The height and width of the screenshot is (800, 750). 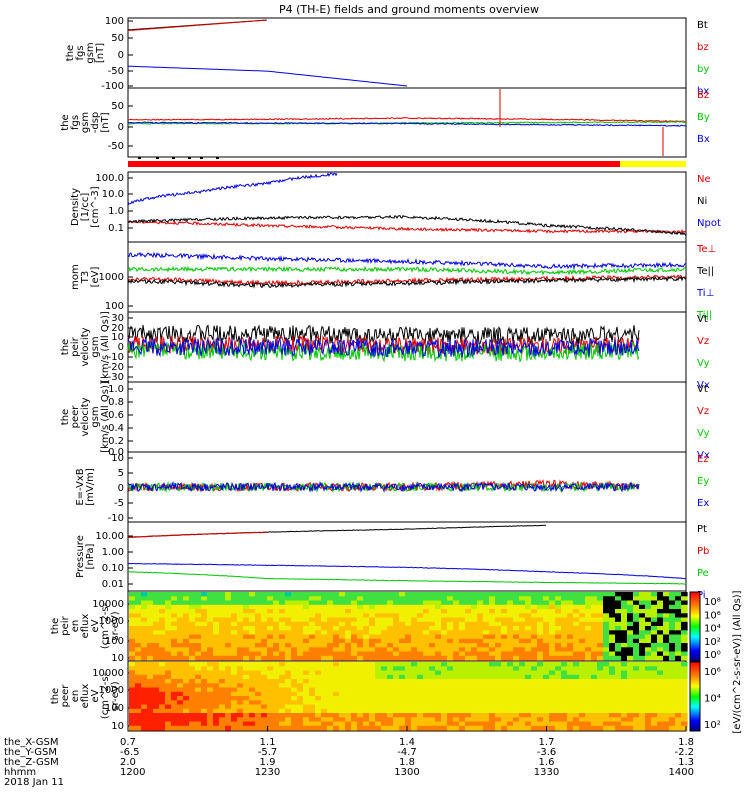 What do you see at coordinates (703, 551) in the screenshot?
I see `panel-8-legend-pb: Pb` at bounding box center [703, 551].